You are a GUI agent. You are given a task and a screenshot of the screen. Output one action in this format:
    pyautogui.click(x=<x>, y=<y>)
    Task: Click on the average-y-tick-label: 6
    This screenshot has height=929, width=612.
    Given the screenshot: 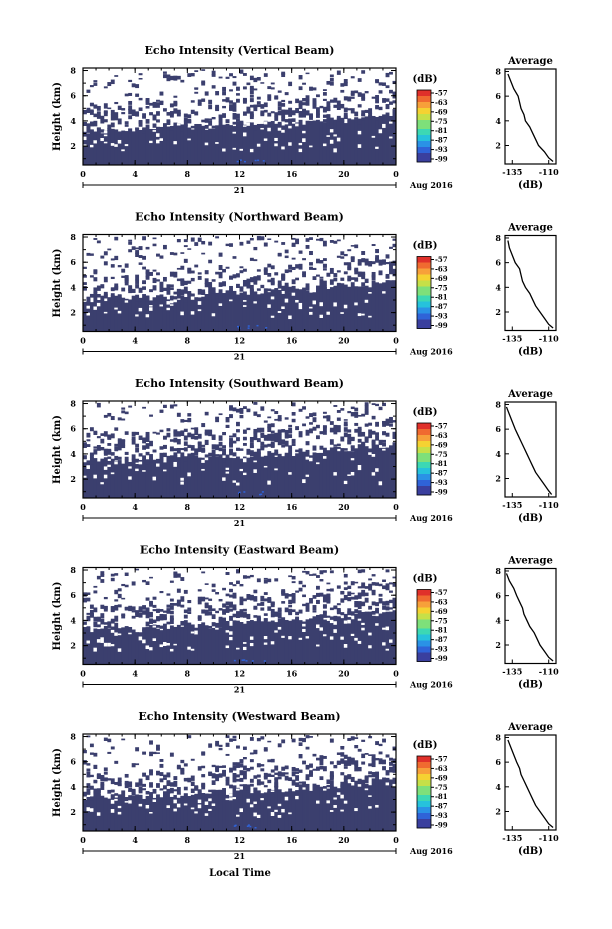 What is the action you would take?
    pyautogui.click(x=498, y=263)
    